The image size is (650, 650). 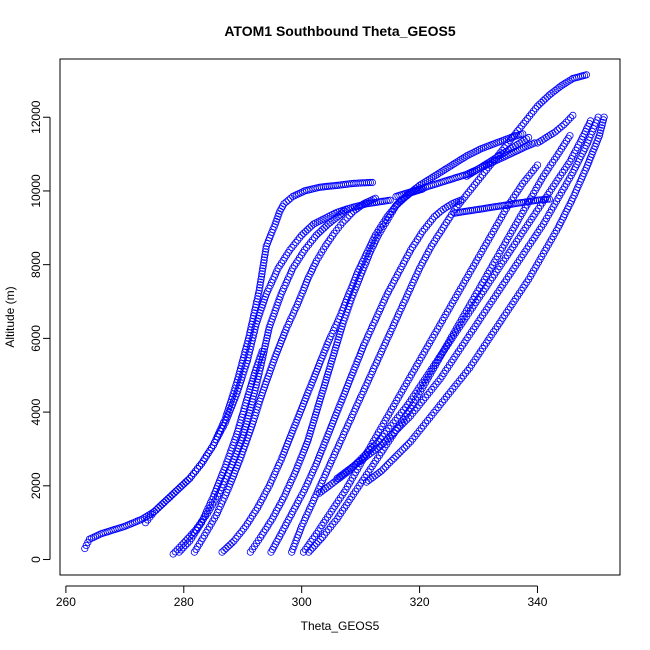 What do you see at coordinates (537, 602) in the screenshot?
I see `x-tick-label: 340` at bounding box center [537, 602].